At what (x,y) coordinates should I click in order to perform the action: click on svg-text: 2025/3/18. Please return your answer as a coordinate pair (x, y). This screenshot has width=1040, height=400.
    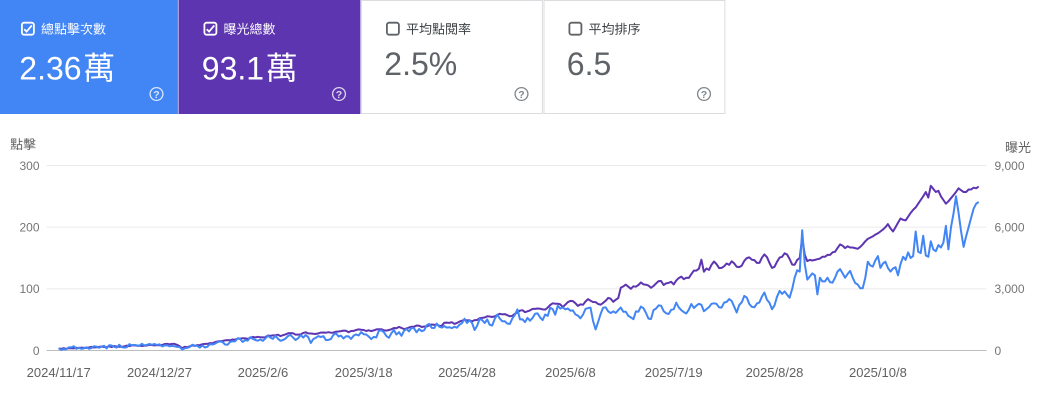
    Looking at the image, I should click on (364, 372).